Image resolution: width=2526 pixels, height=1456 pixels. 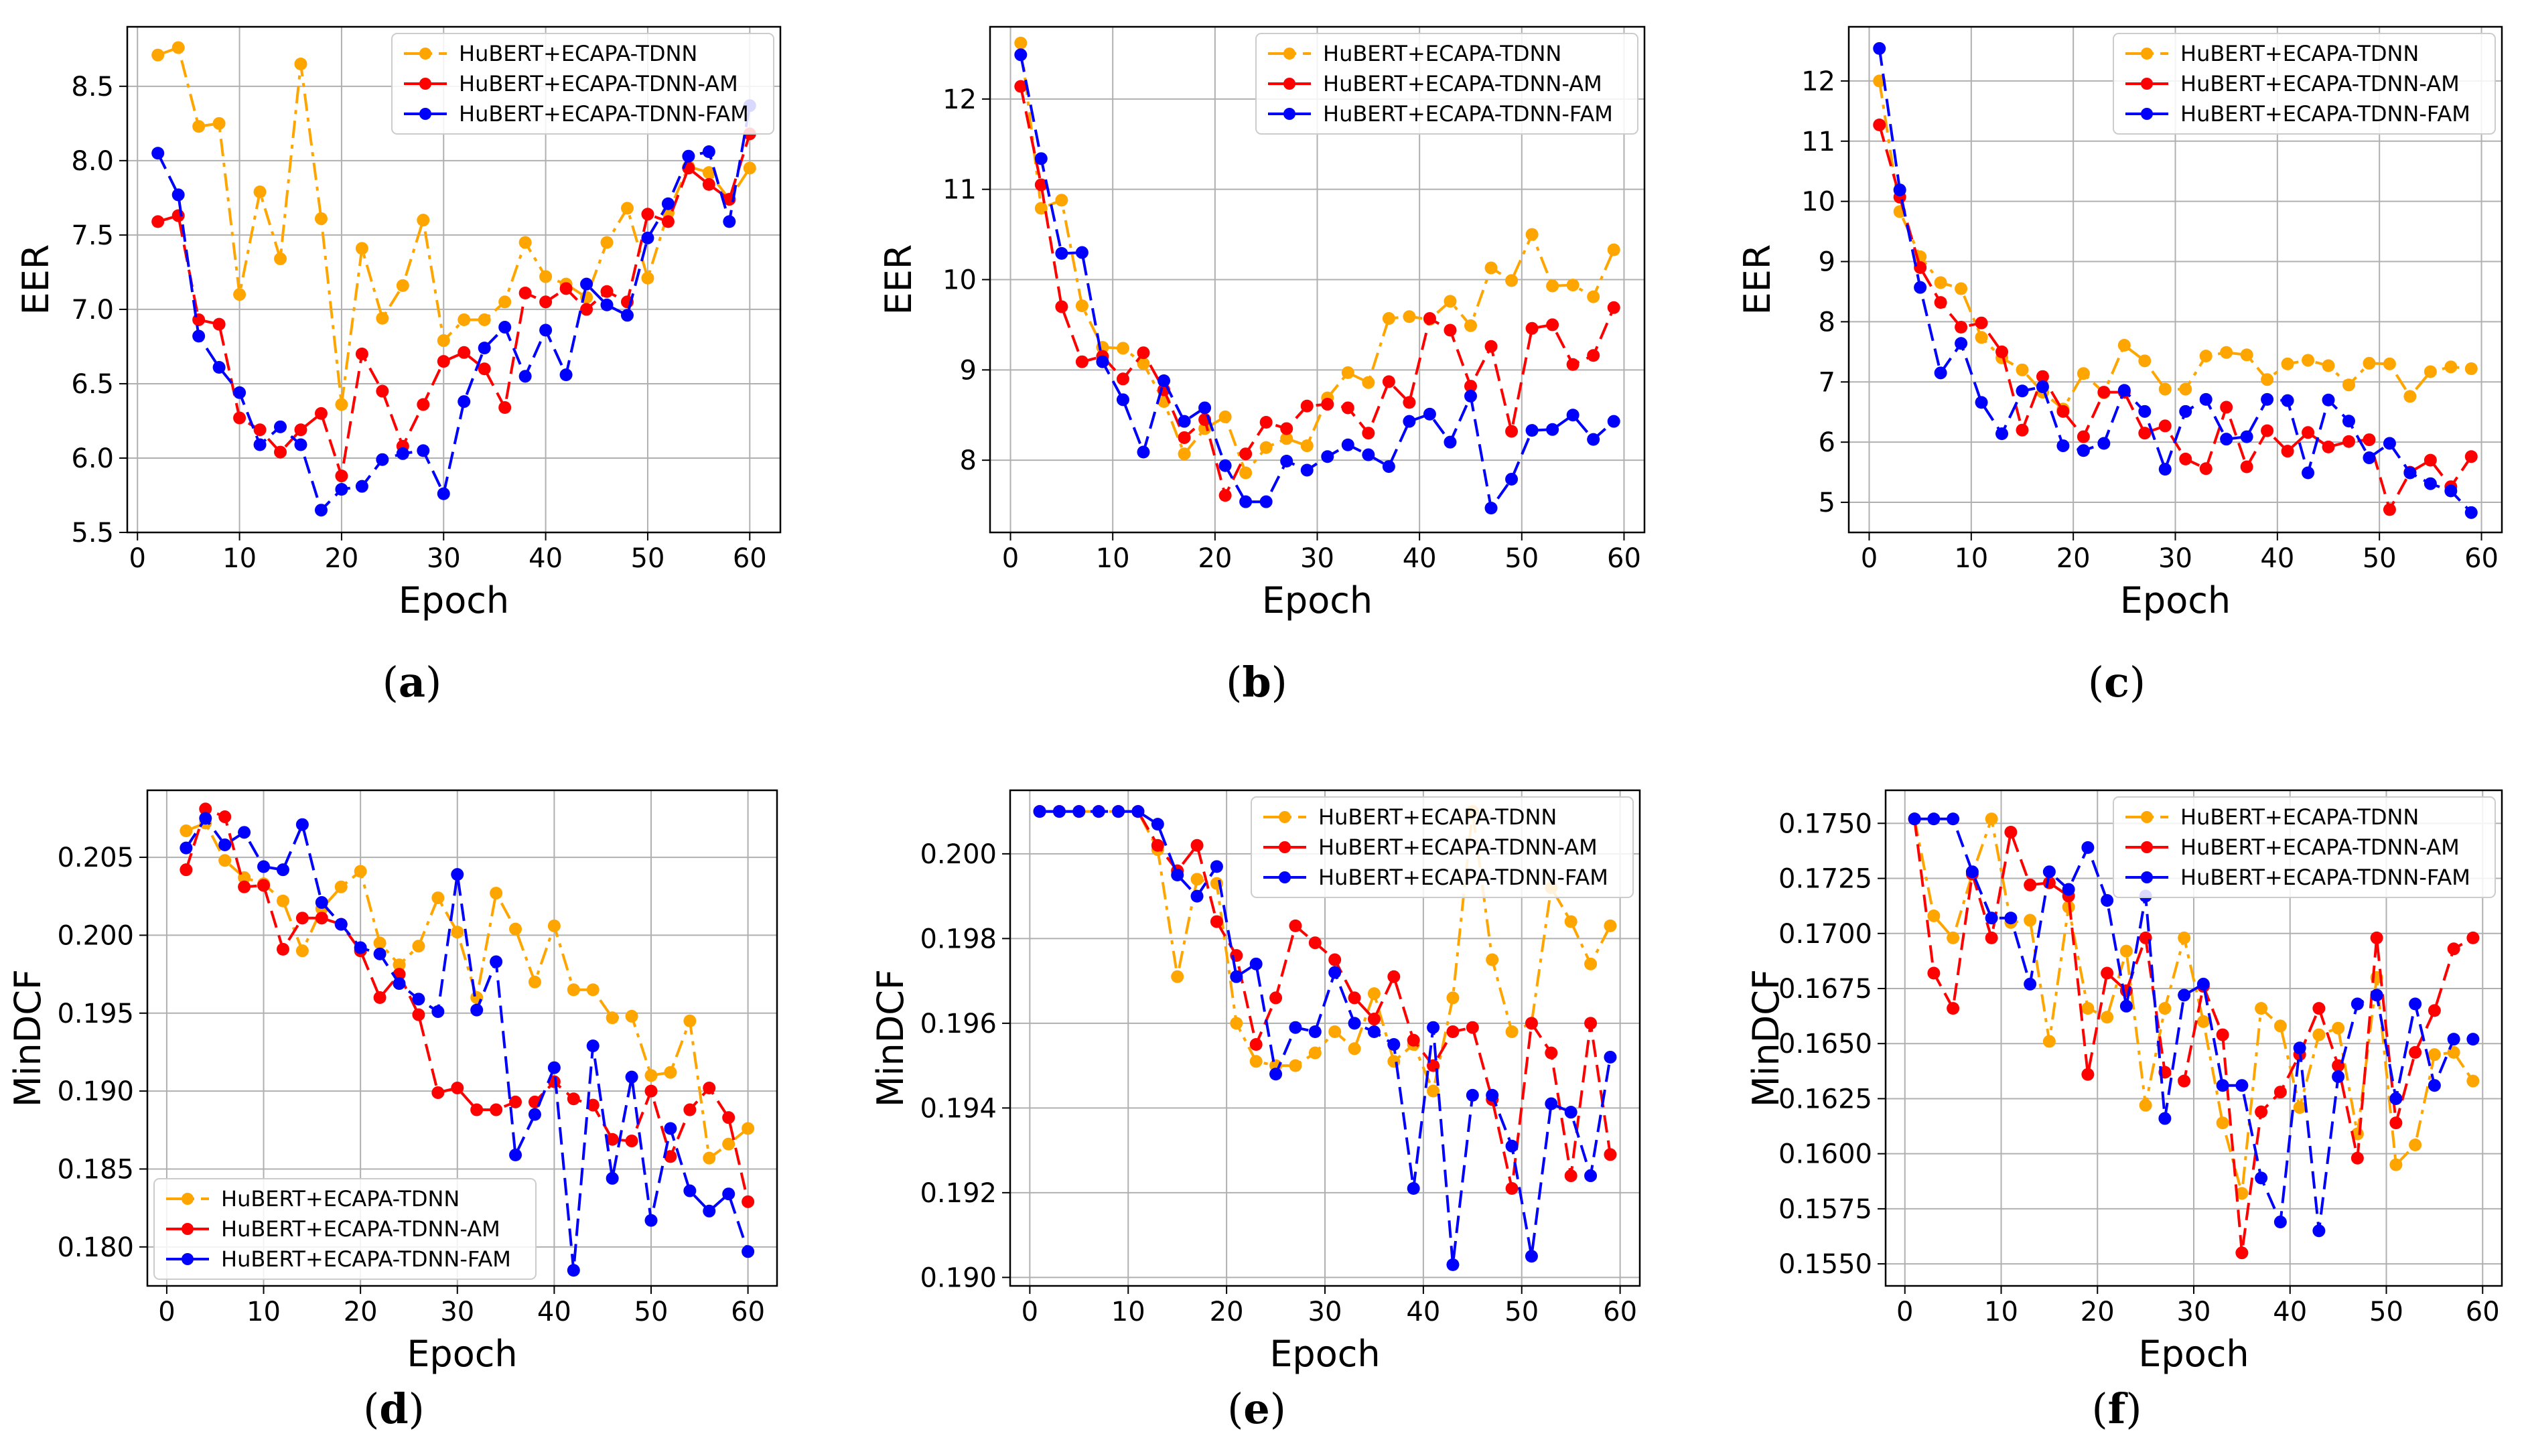 What do you see at coordinates (1827, 442) in the screenshot?
I see `y-tick-label: 6` at bounding box center [1827, 442].